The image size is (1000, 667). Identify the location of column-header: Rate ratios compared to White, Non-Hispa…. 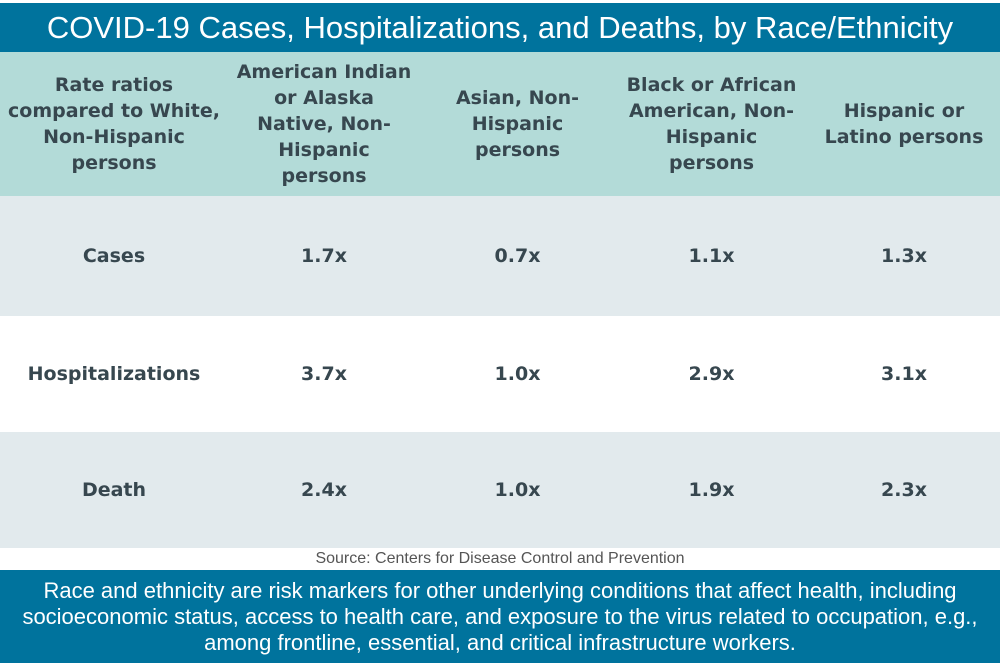
(114, 124).